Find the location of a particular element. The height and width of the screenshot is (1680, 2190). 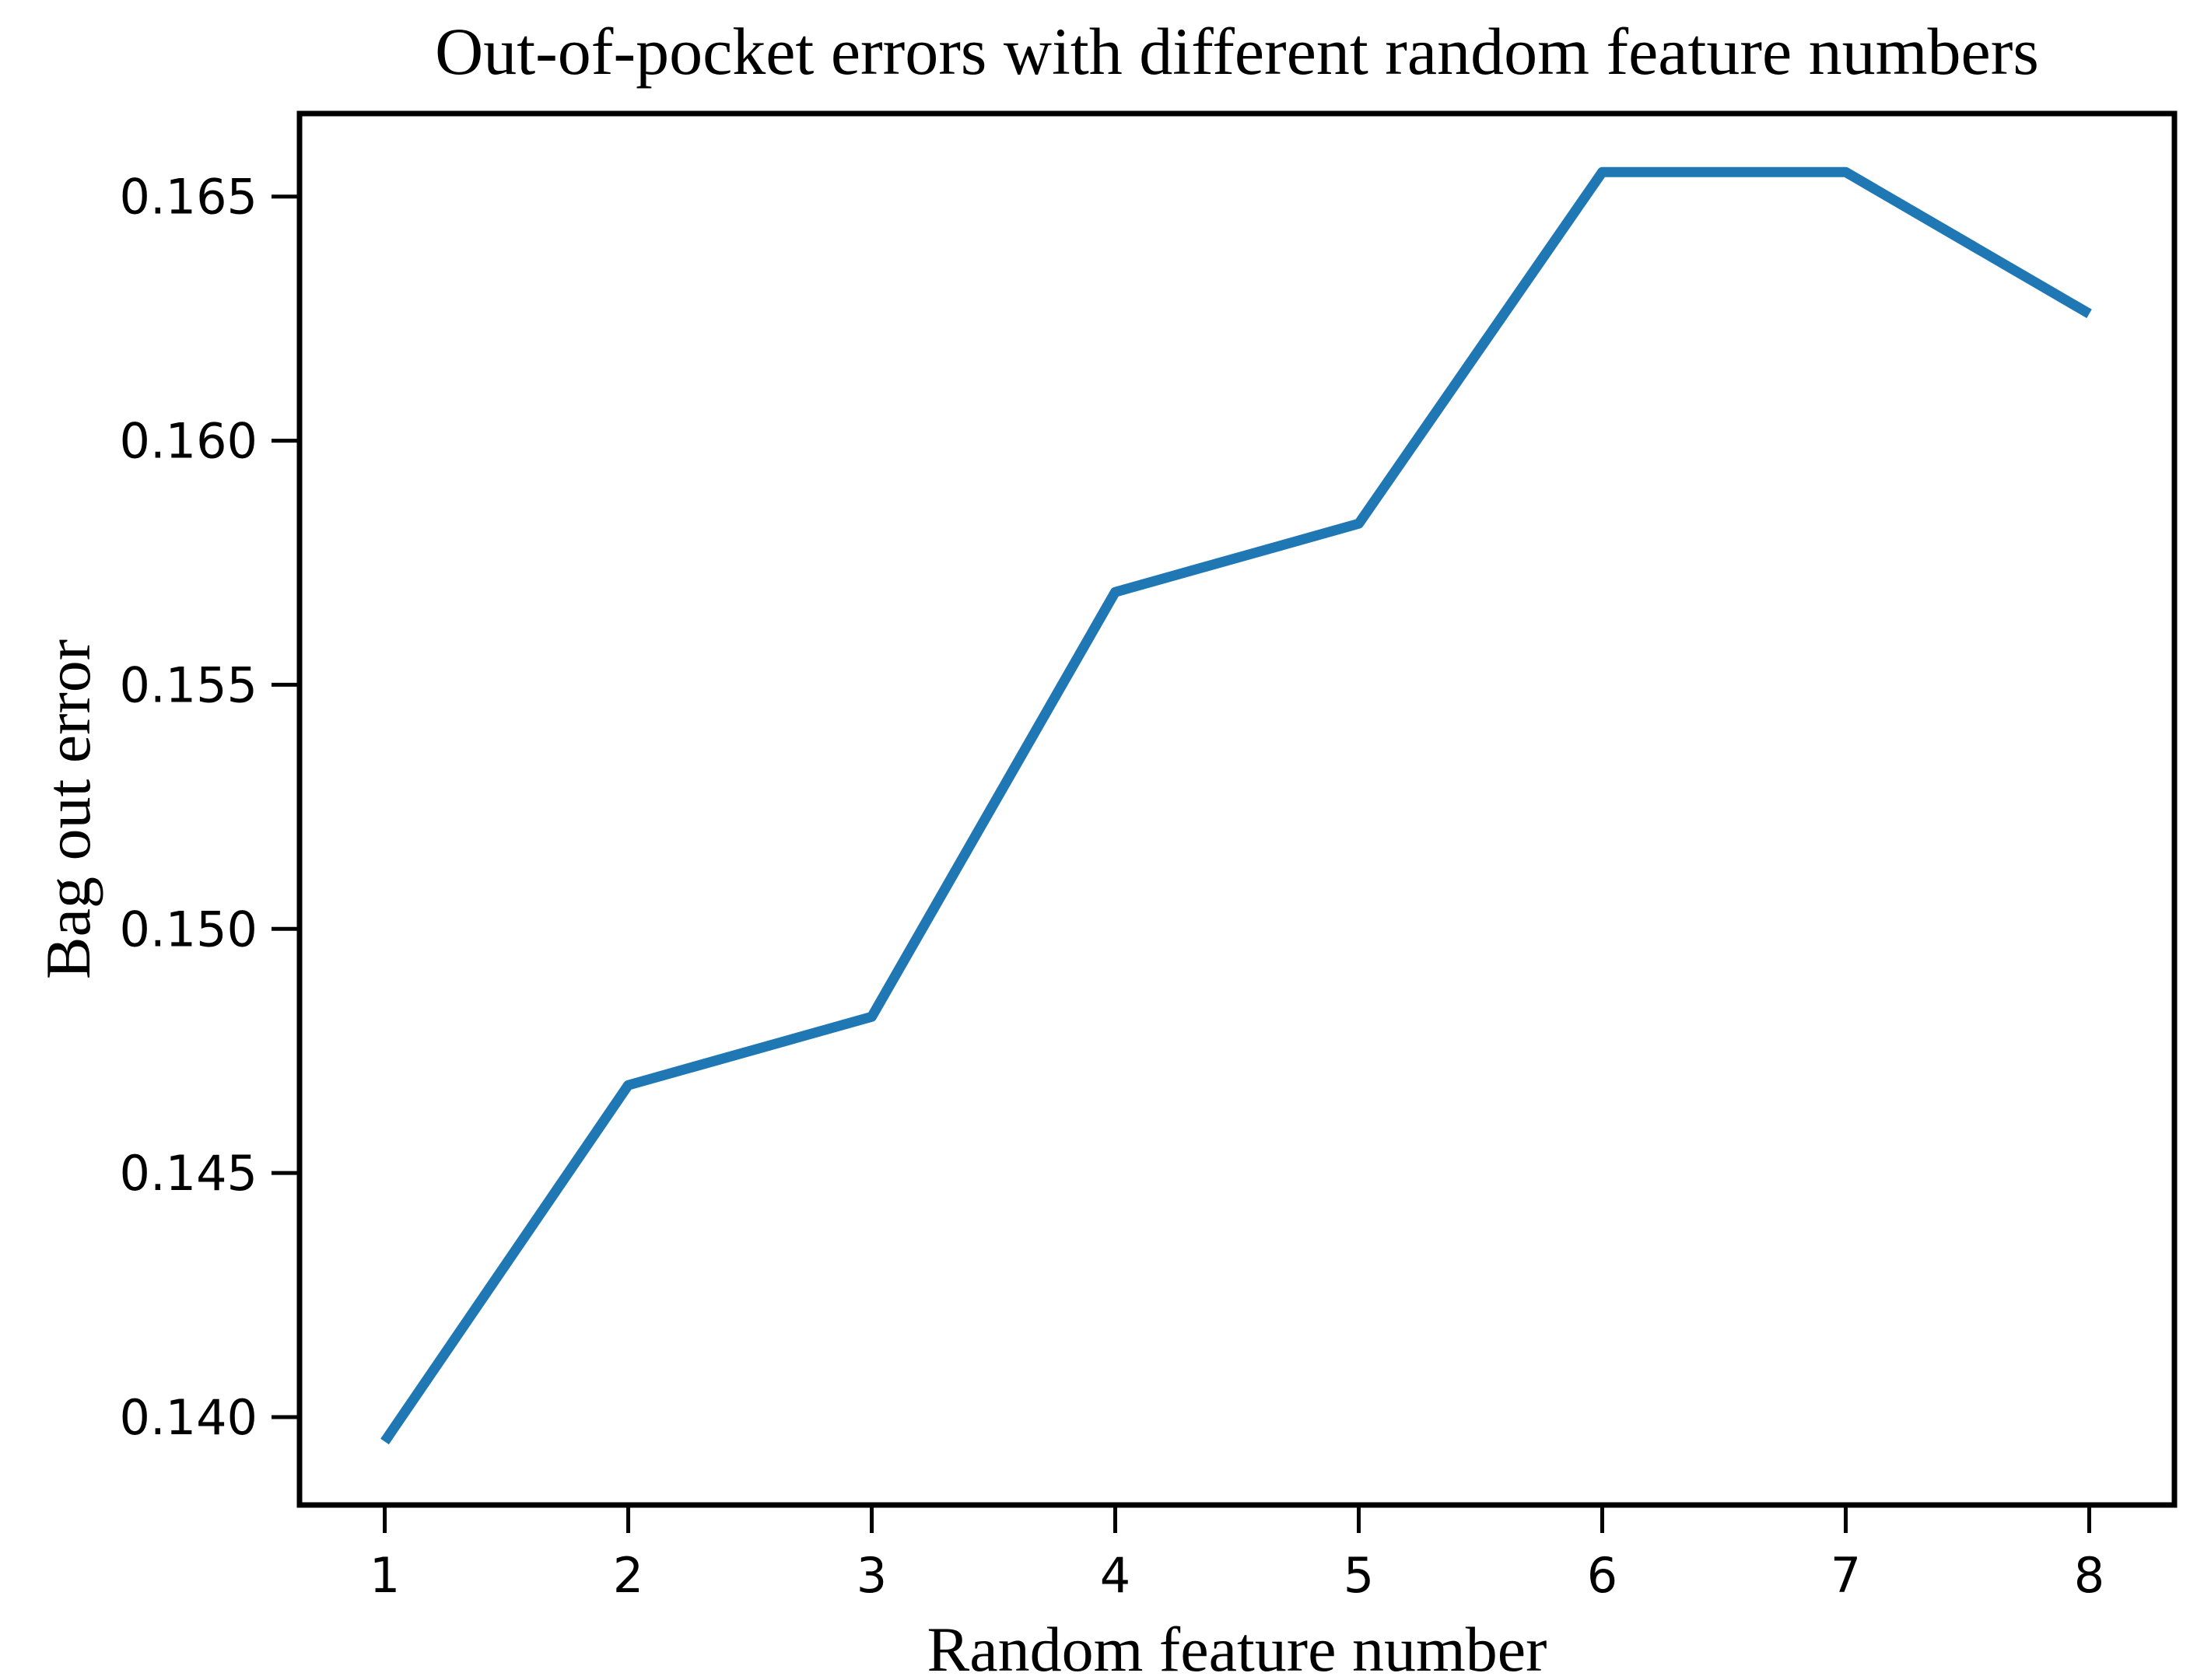

y-axis-label: Bag out error is located at coordinates (68, 809).